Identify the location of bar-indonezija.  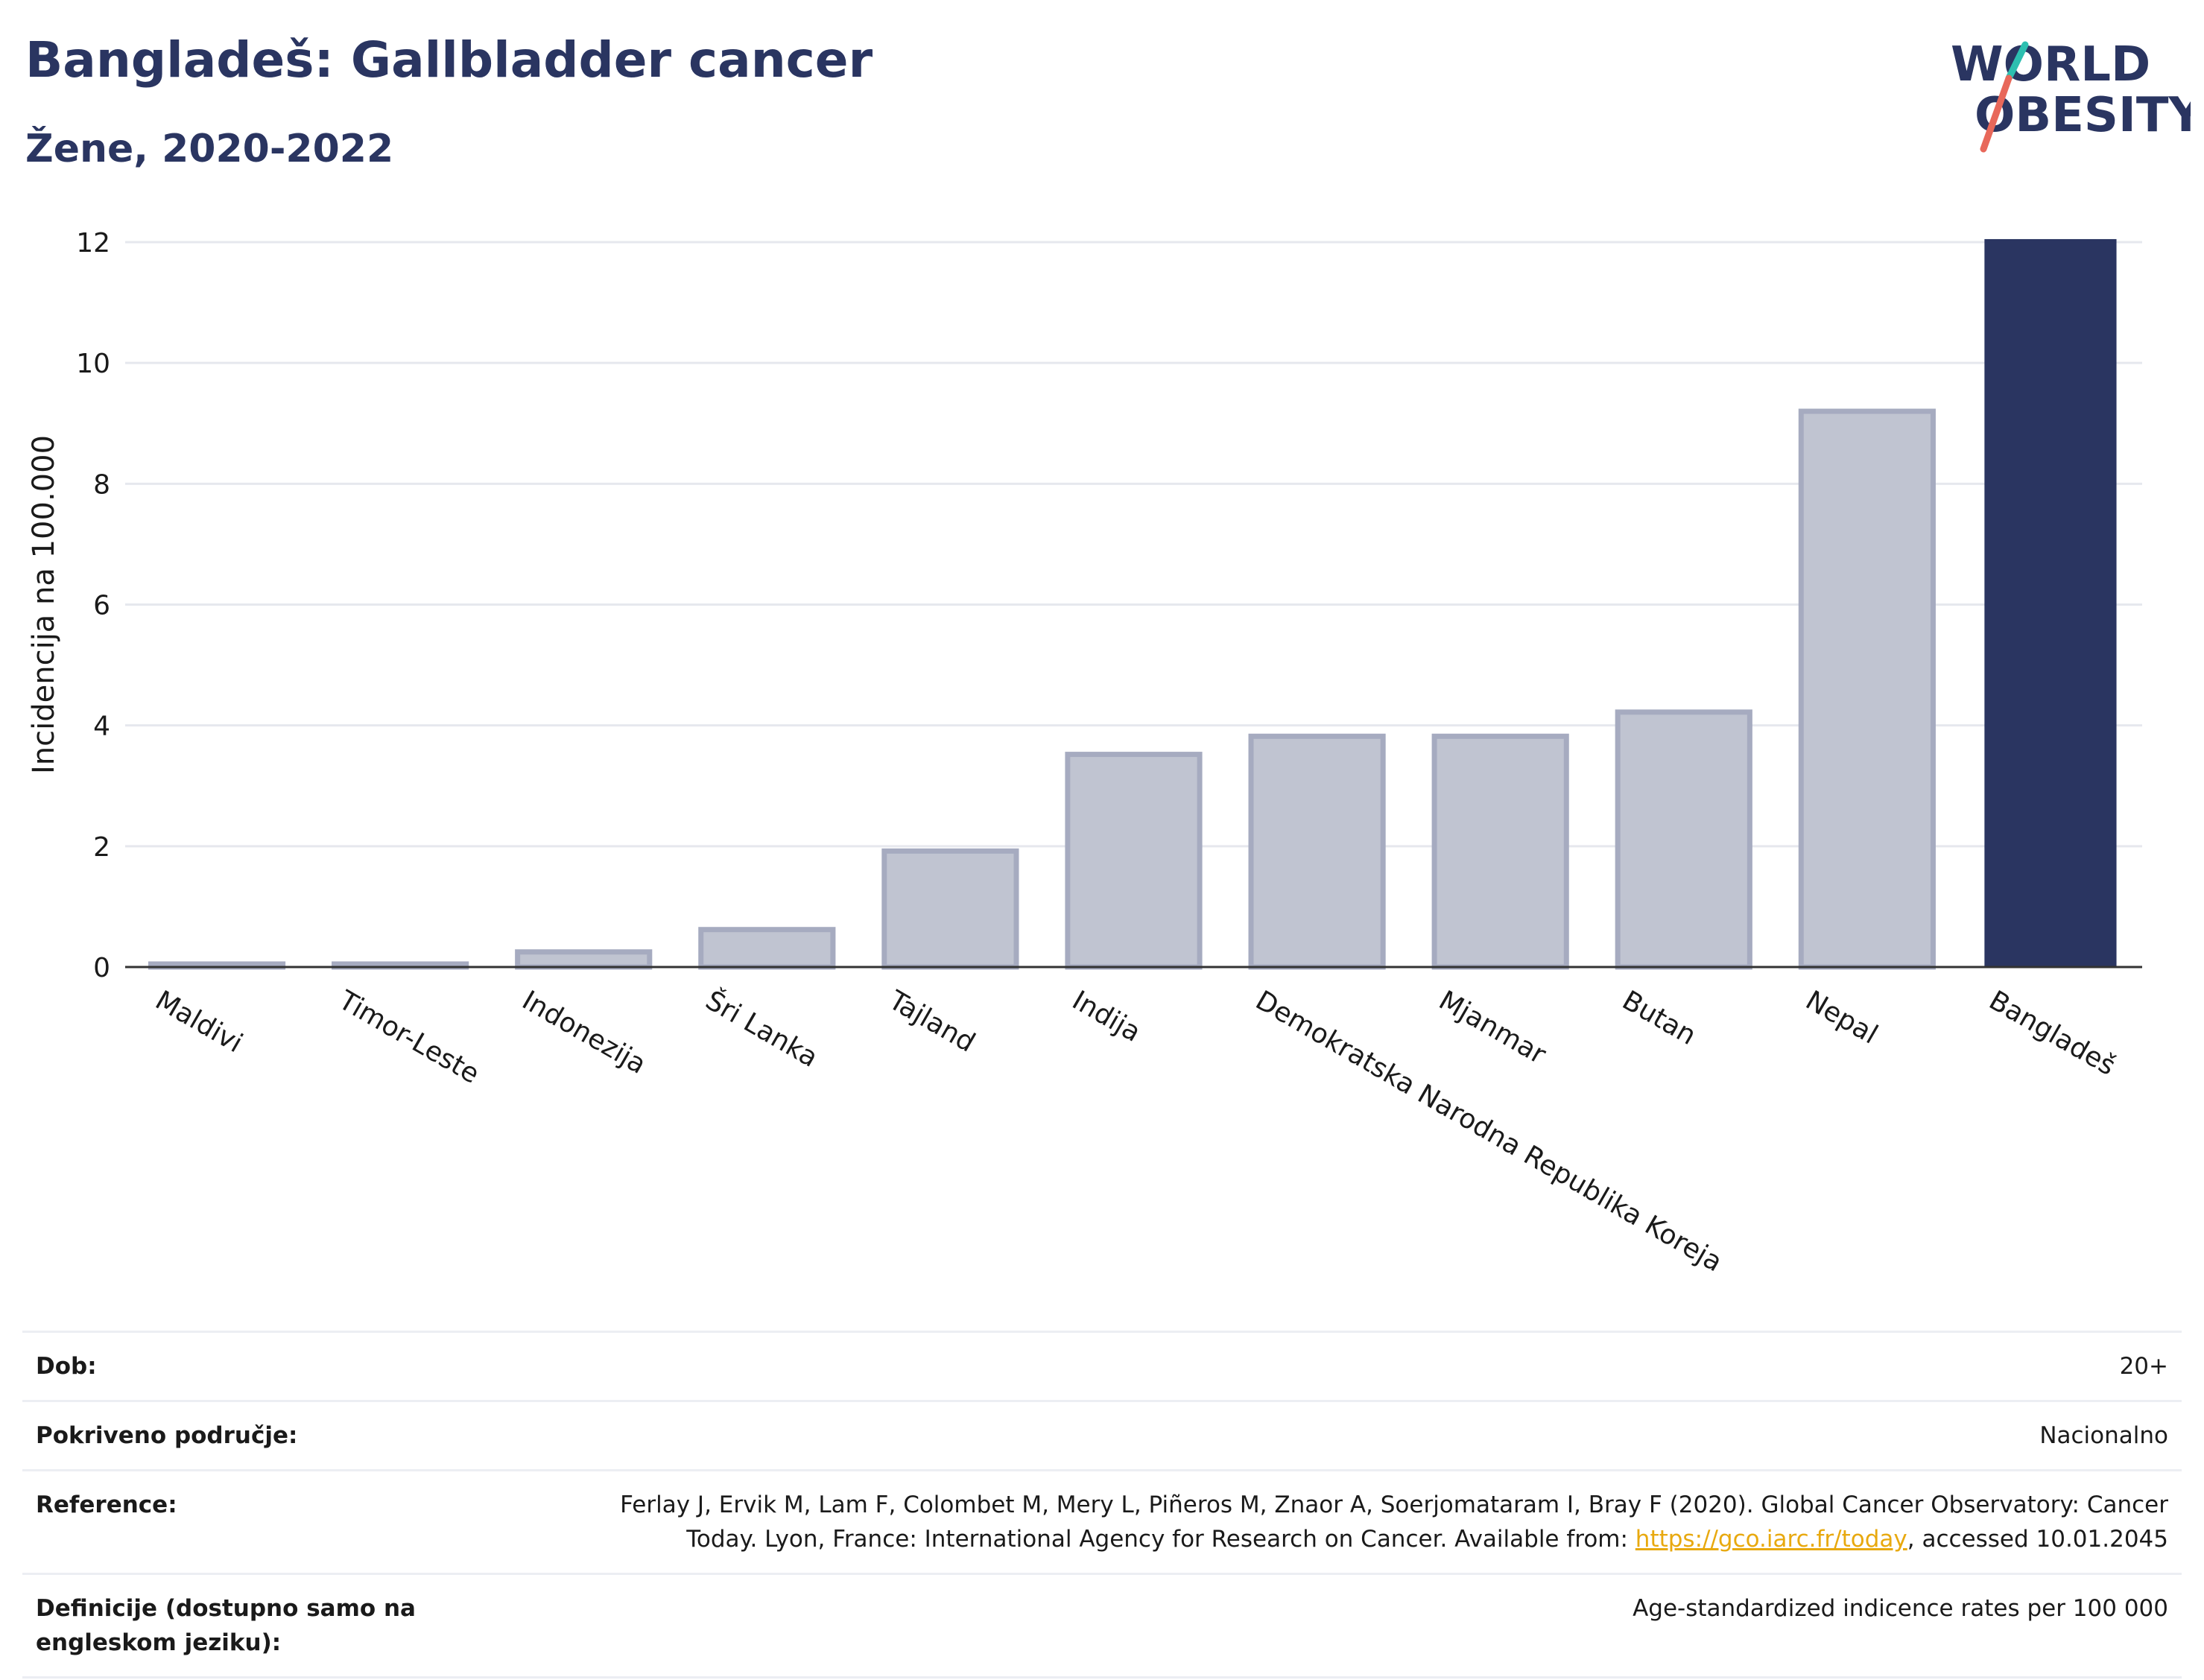
(584, 959).